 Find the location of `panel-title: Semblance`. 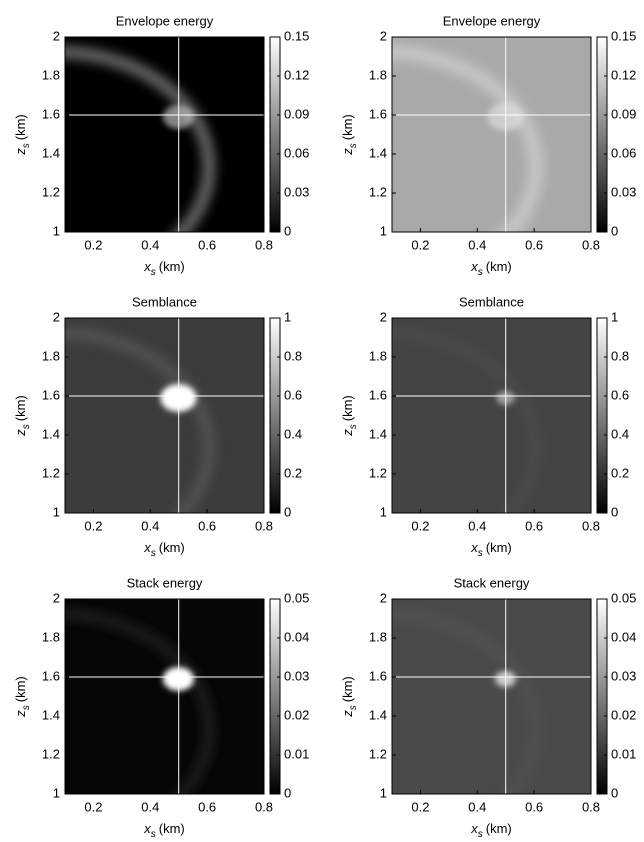

panel-title: Semblance is located at coordinates (491, 301).